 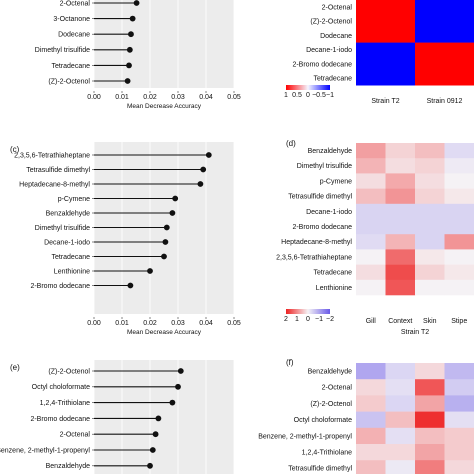 I want to click on legend-tick-label: 2, so click(x=286, y=319).